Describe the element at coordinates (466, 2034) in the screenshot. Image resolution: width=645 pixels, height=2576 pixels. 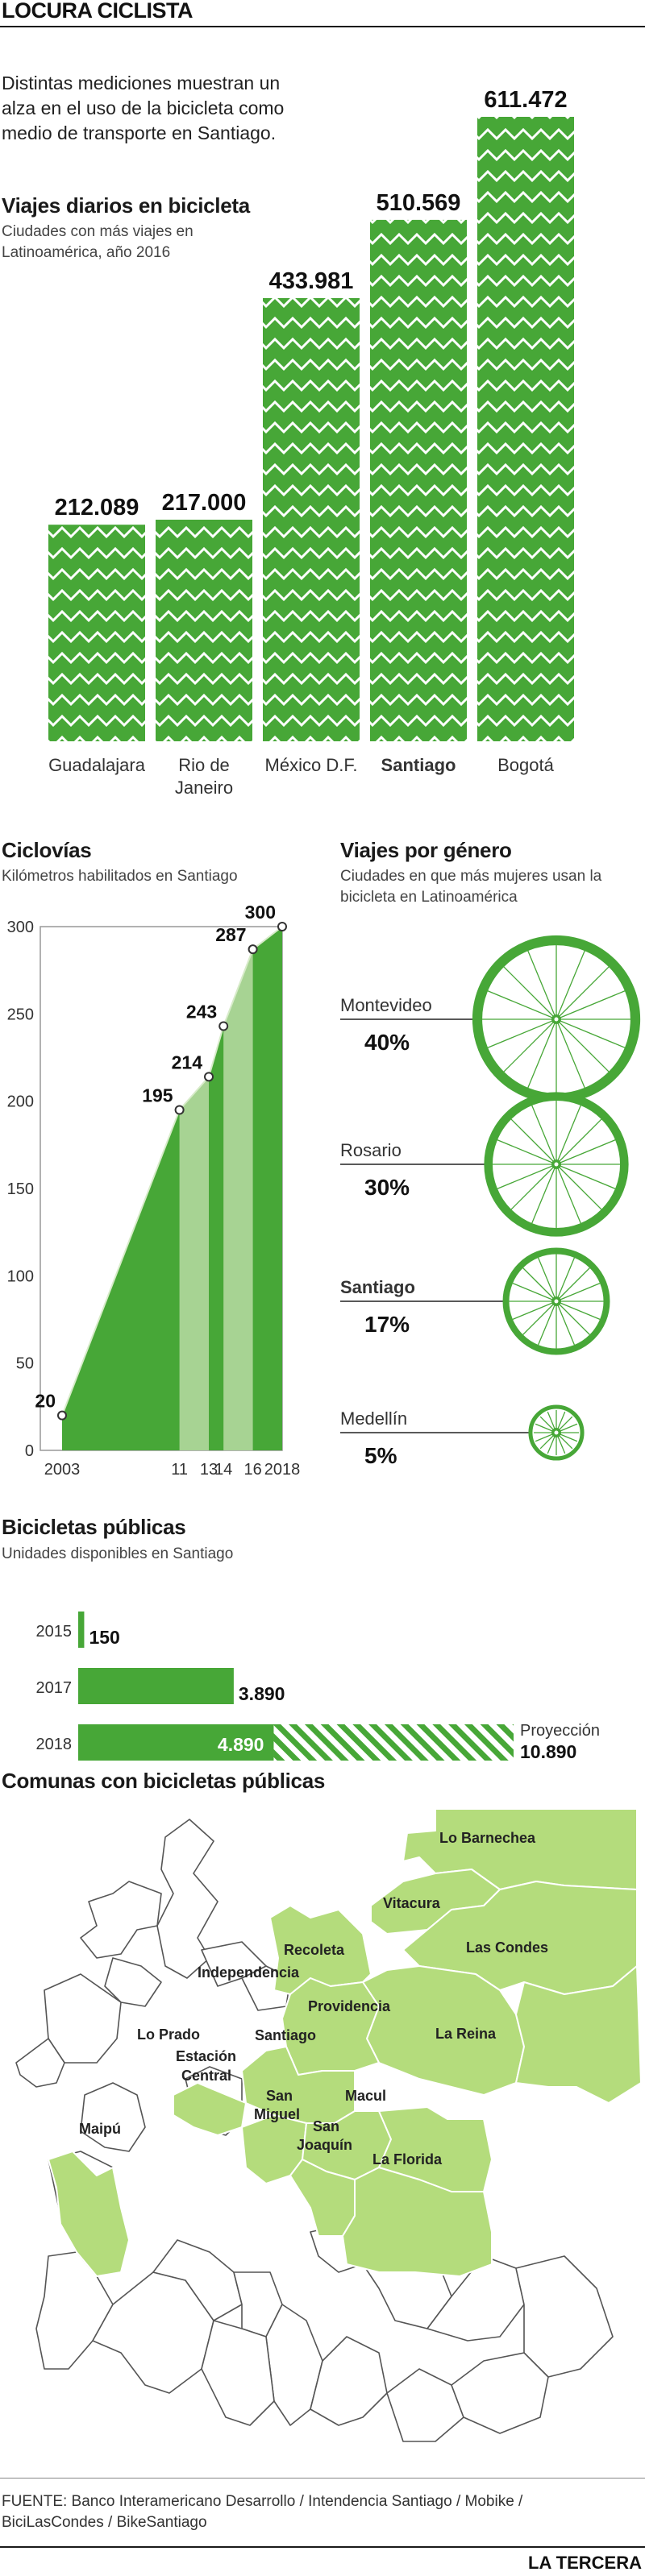
I see `map-label: La Reina` at that location.